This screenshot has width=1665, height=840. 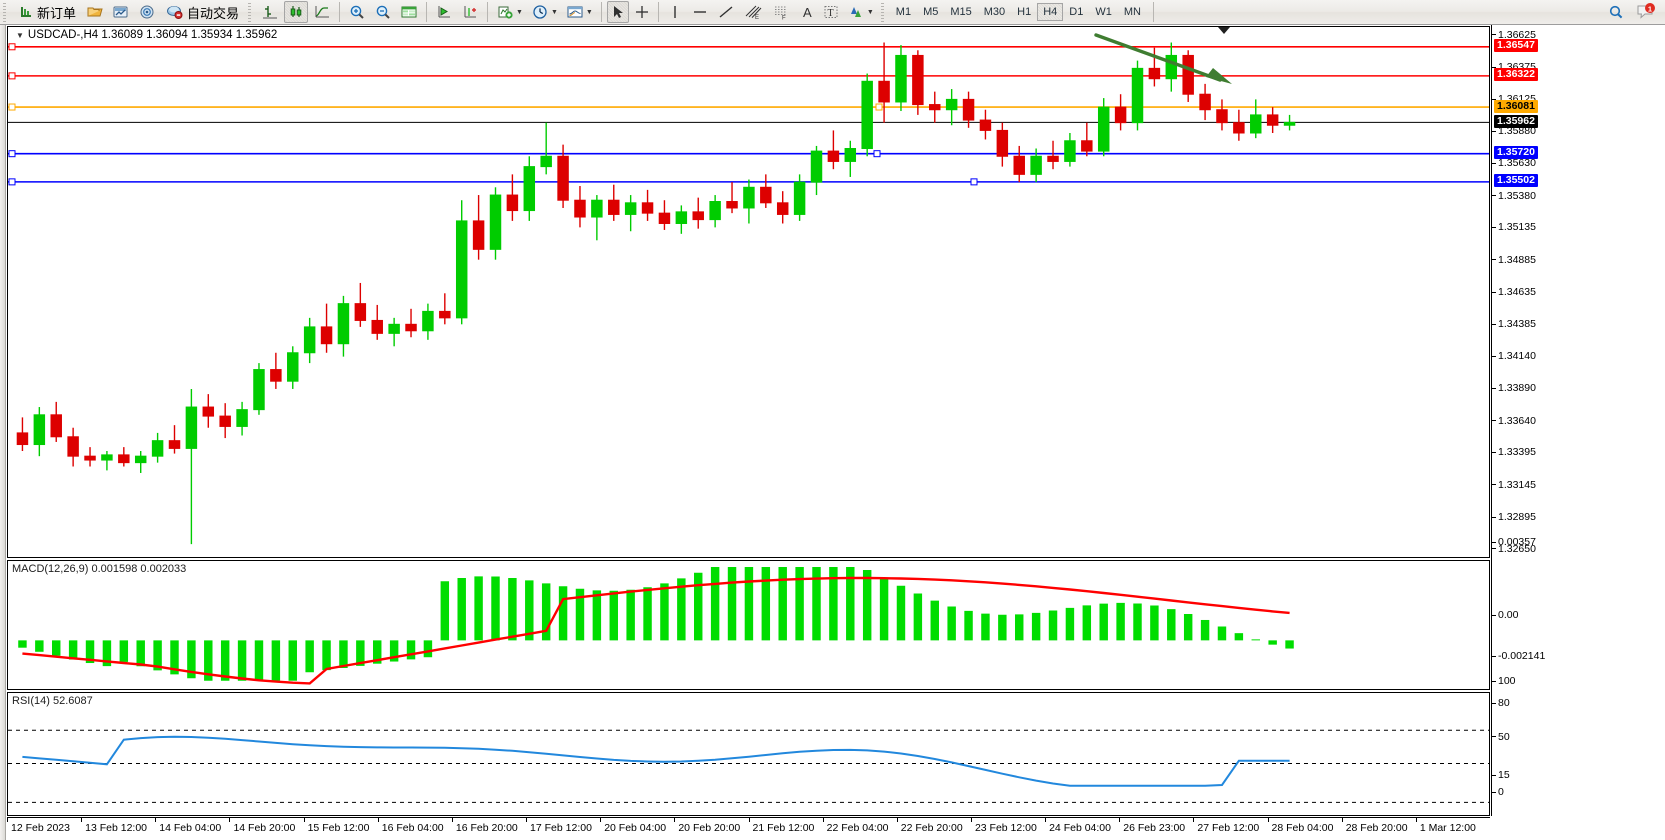 What do you see at coordinates (1516, 75) in the screenshot?
I see `resistance-level-2: 1.36322` at bounding box center [1516, 75].